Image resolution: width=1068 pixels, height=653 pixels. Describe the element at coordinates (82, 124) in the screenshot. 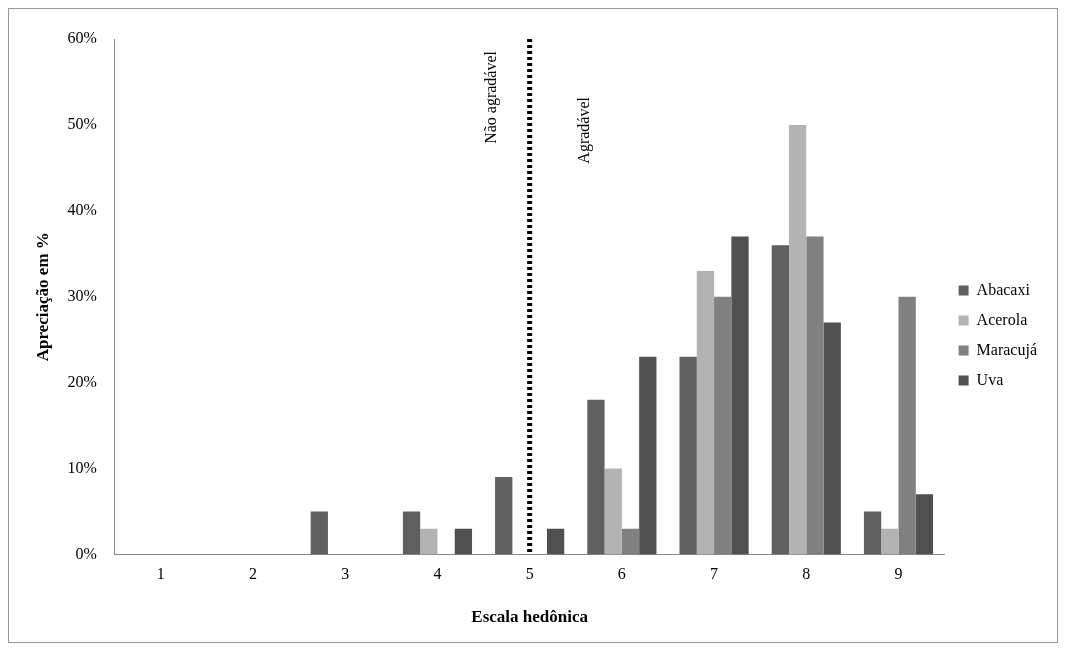

I see `y-tick-label: 50%` at that location.